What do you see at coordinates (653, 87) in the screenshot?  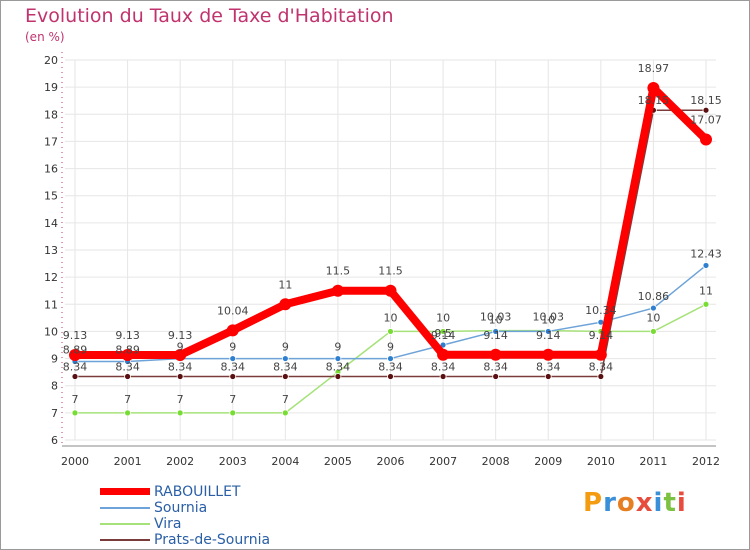 I see `point-rabouillet-2011` at bounding box center [653, 87].